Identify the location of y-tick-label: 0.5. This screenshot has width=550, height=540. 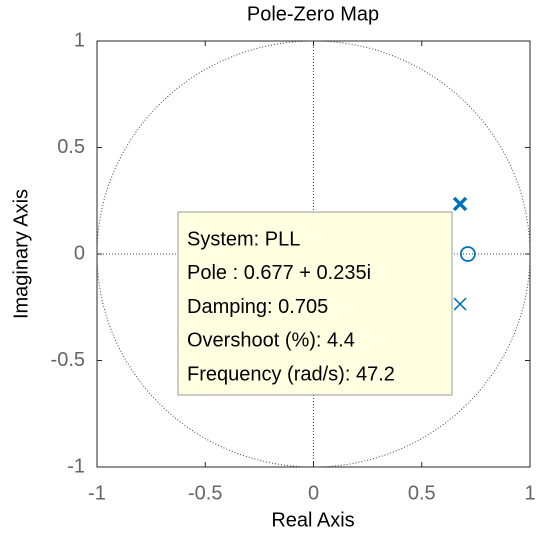
(71, 147).